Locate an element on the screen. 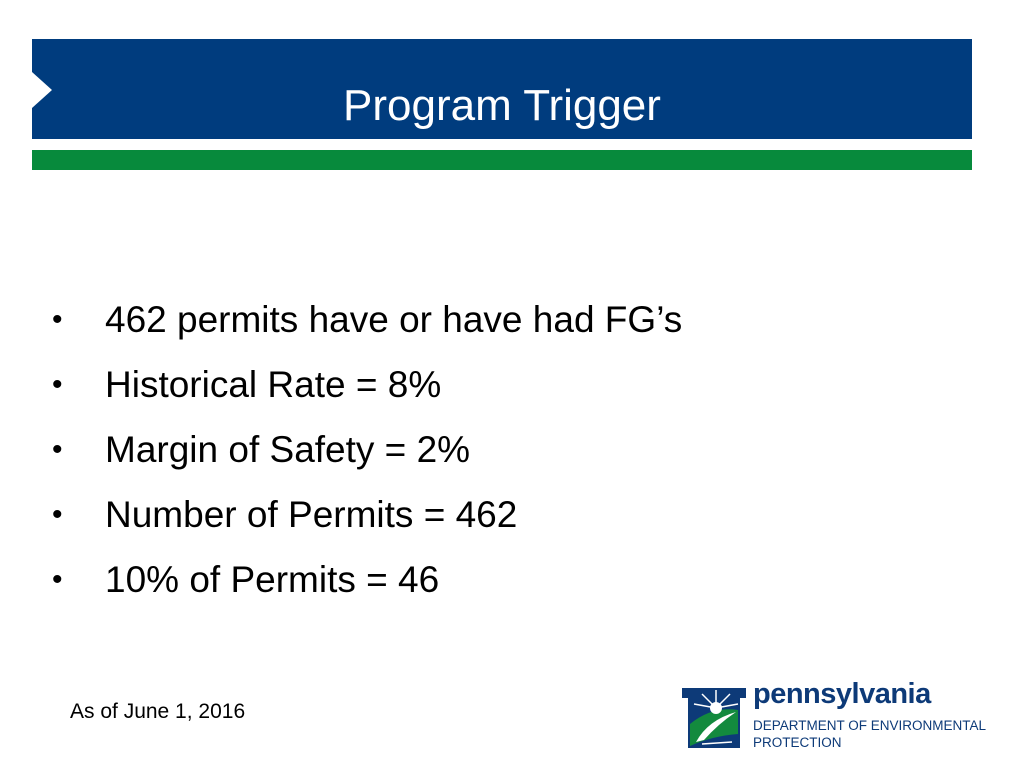  bullet-item: • Historical Rate = 8% is located at coordinates (367, 392).